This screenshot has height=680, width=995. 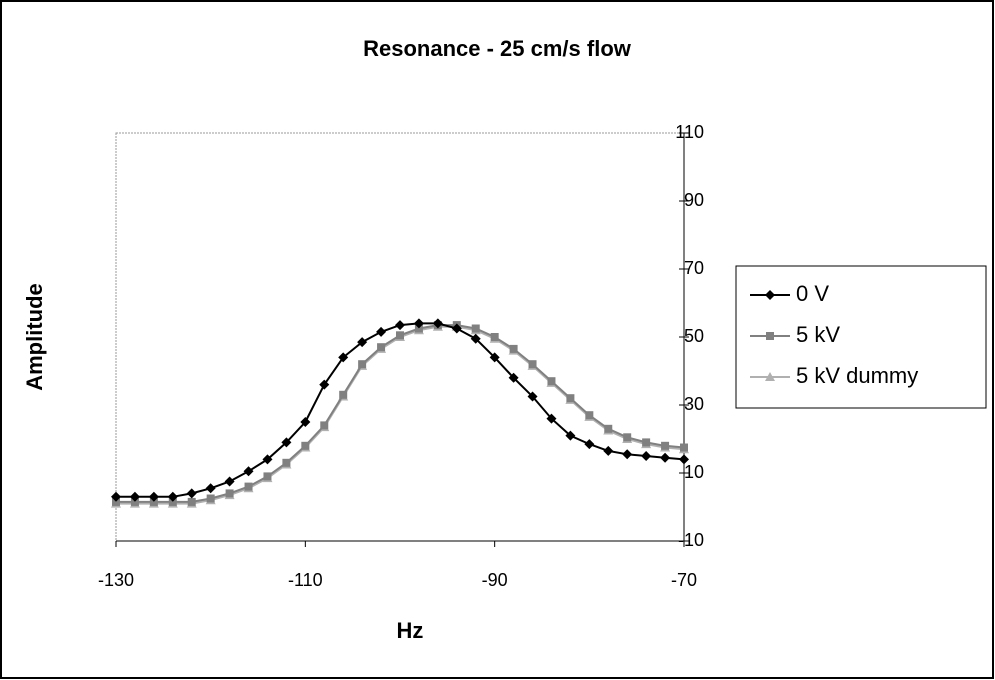 What do you see at coordinates (857, 375) in the screenshot?
I see `legend-label: 5 kV dummy` at bounding box center [857, 375].